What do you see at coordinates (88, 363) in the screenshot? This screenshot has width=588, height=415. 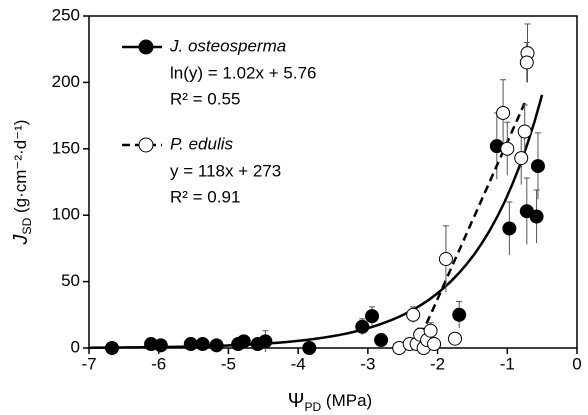 I see `x-tick-label: -7` at bounding box center [88, 363].